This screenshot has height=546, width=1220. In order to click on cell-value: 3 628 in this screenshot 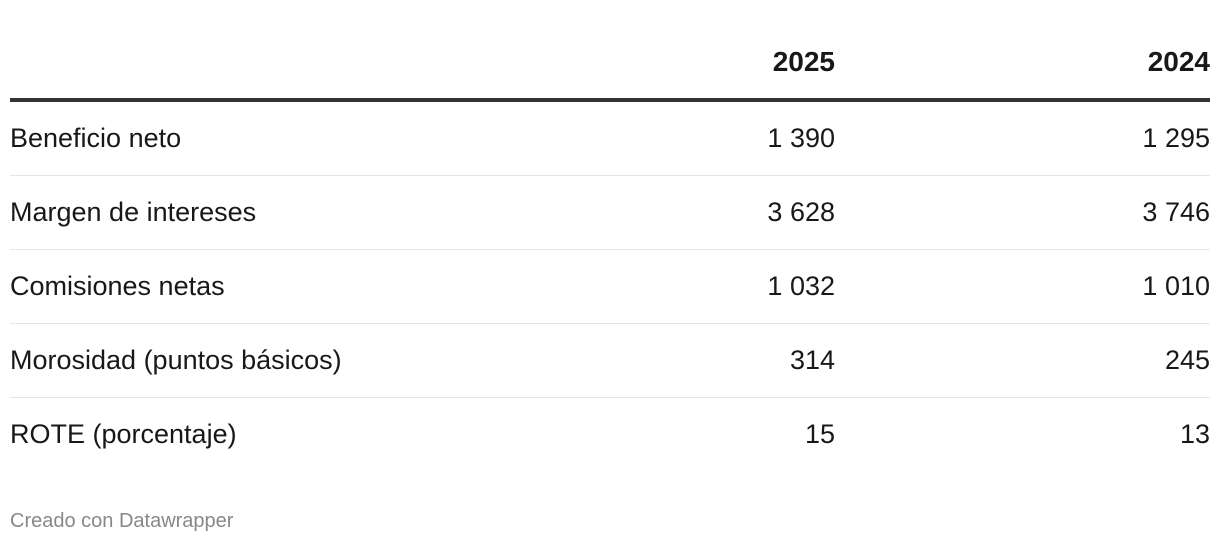, I will do `click(722, 212)`.